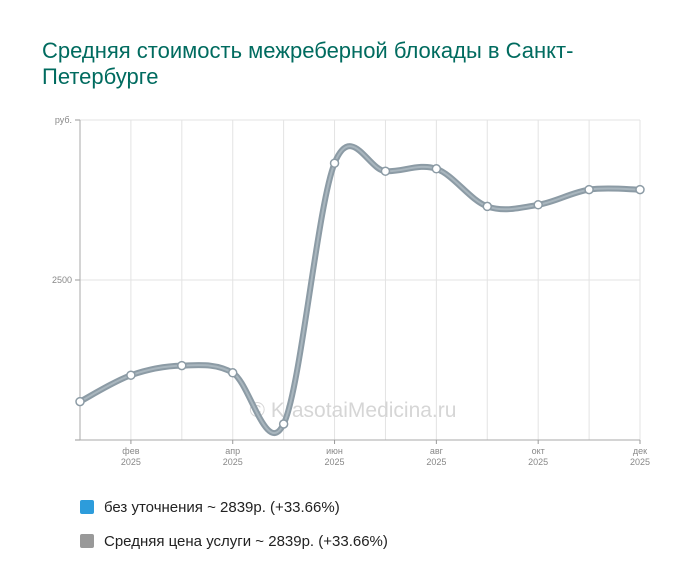 Image resolution: width=700 pixels, height=583 pixels. Describe the element at coordinates (353, 410) in the screenshot. I see `watermark: © KrasotaiMedicina.ru` at that location.